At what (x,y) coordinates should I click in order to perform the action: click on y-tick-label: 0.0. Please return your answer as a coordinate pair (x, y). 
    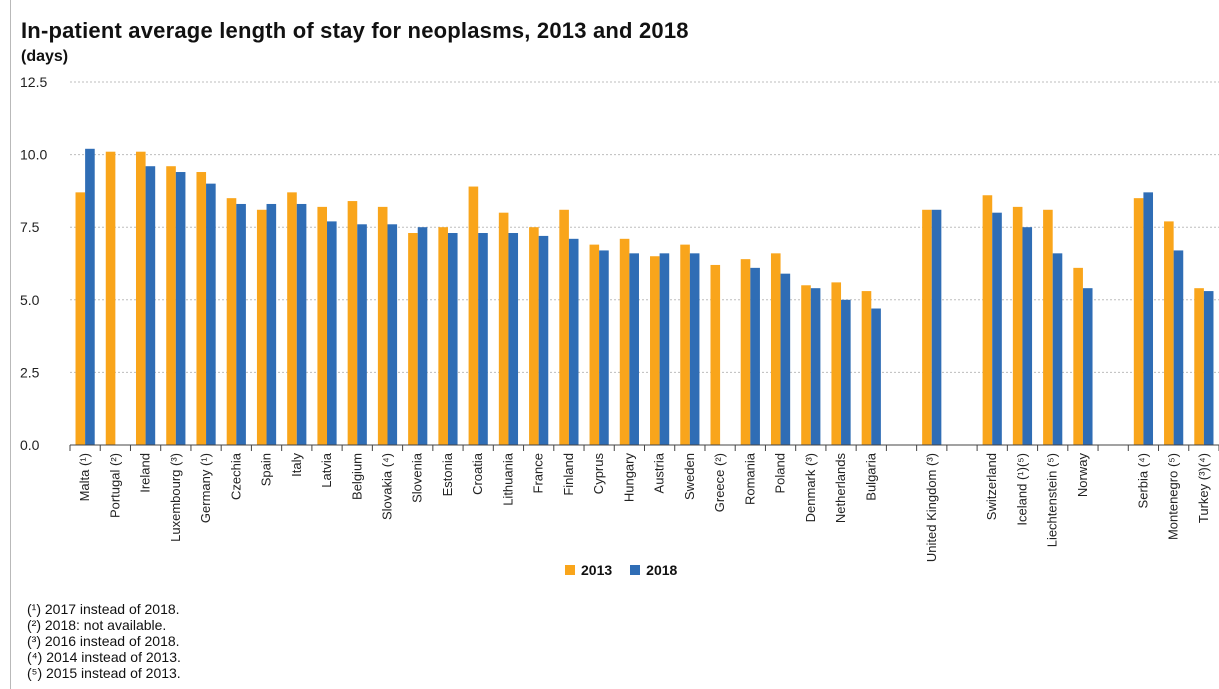
    Looking at the image, I should click on (30, 445).